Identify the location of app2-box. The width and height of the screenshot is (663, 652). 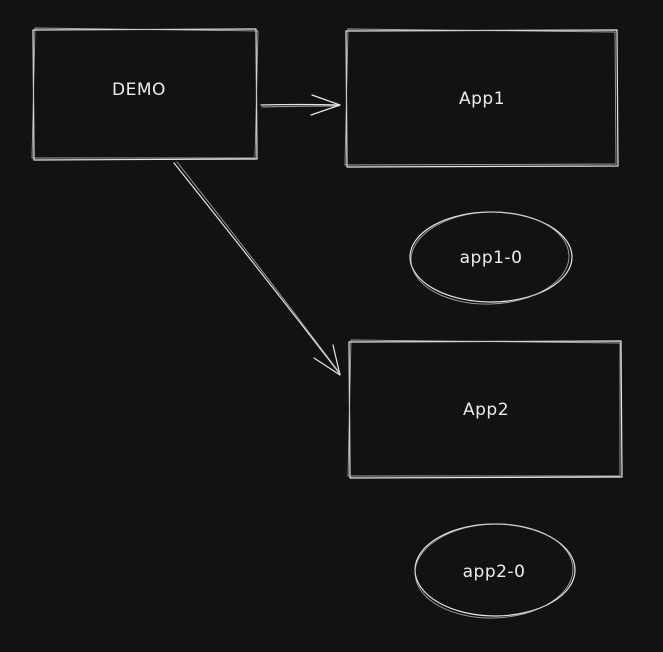
(485, 409).